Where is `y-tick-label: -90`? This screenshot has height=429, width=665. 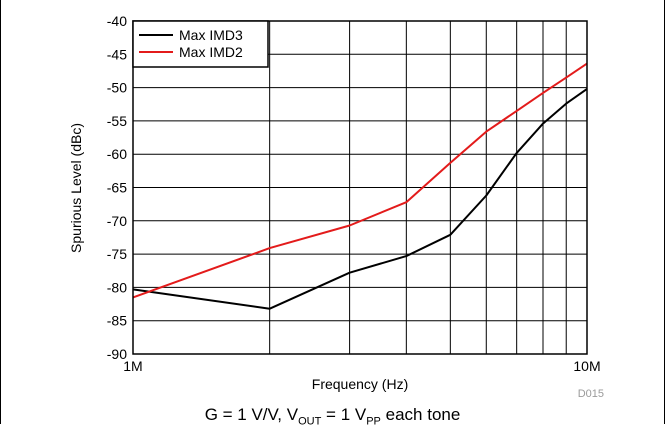
y-tick-label: -90 is located at coordinates (117, 354).